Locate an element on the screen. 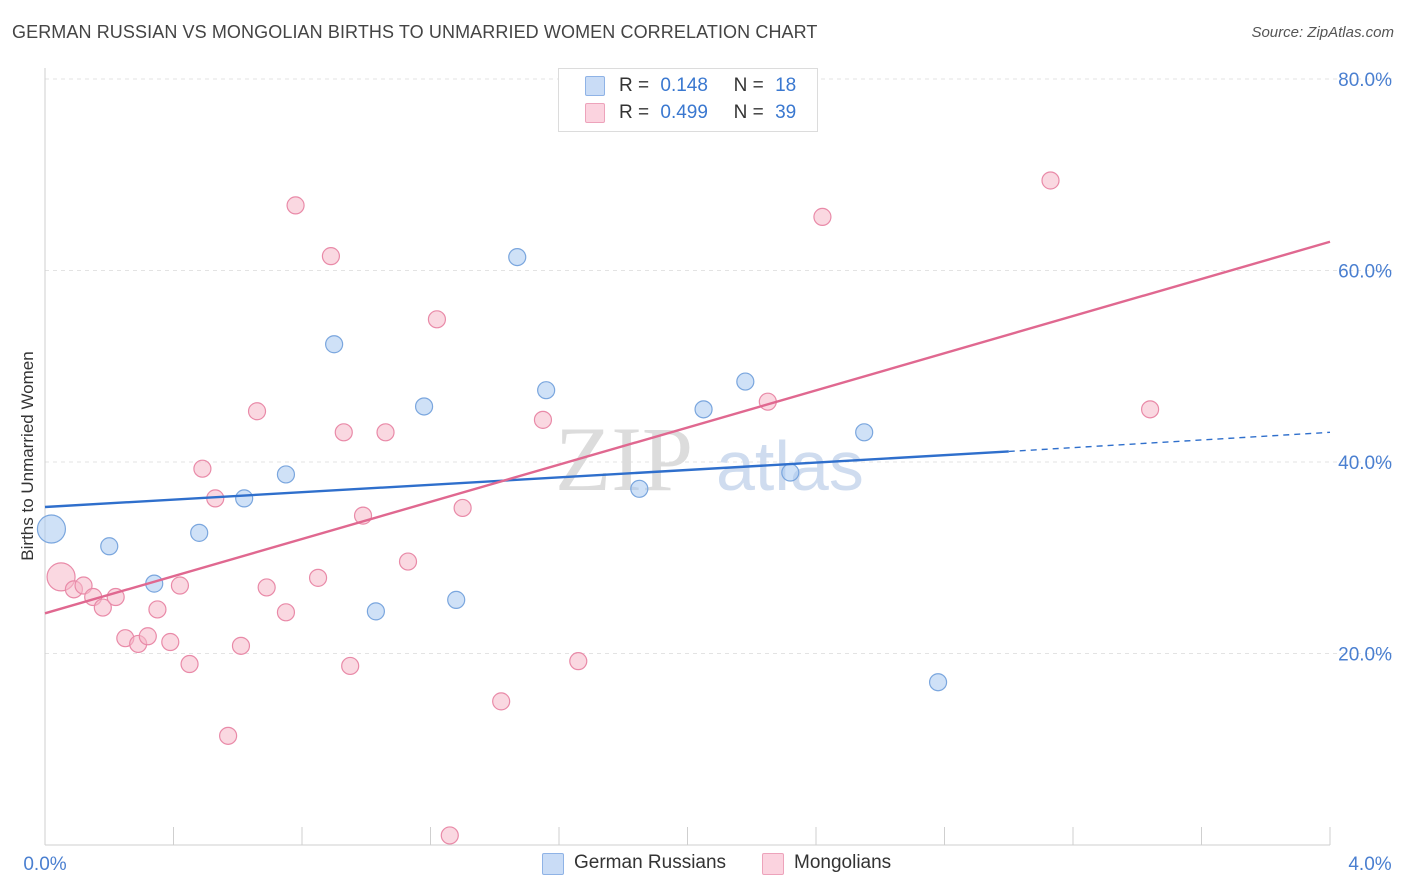 This screenshot has height=892, width=1406. y-tick-label: 60.0% is located at coordinates (1365, 272).